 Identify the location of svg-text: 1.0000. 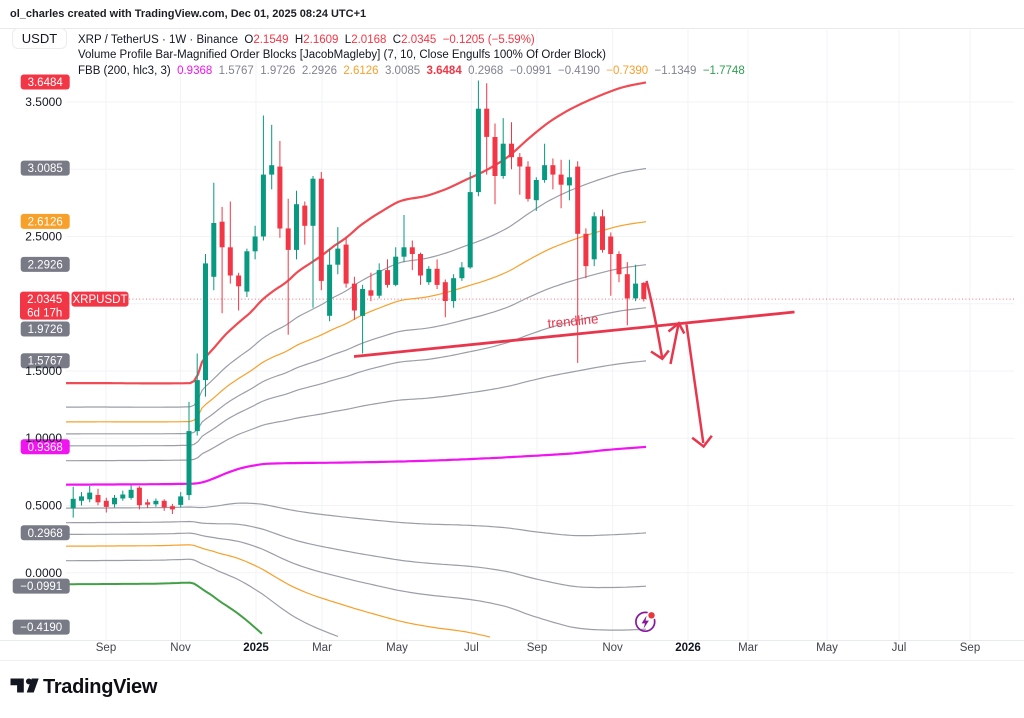
(43, 438).